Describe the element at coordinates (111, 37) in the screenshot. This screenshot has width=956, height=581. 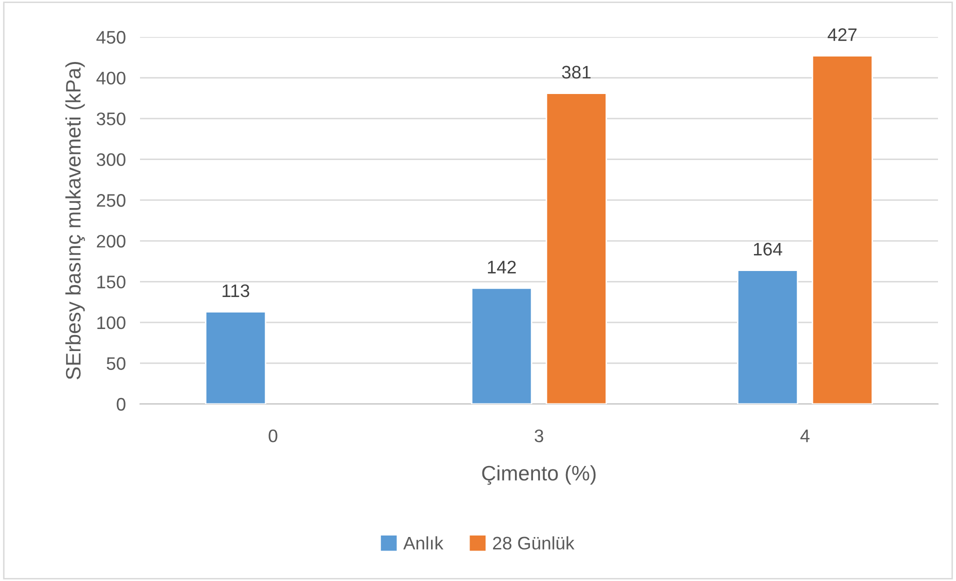
I see `y-tick-label: 450` at that location.